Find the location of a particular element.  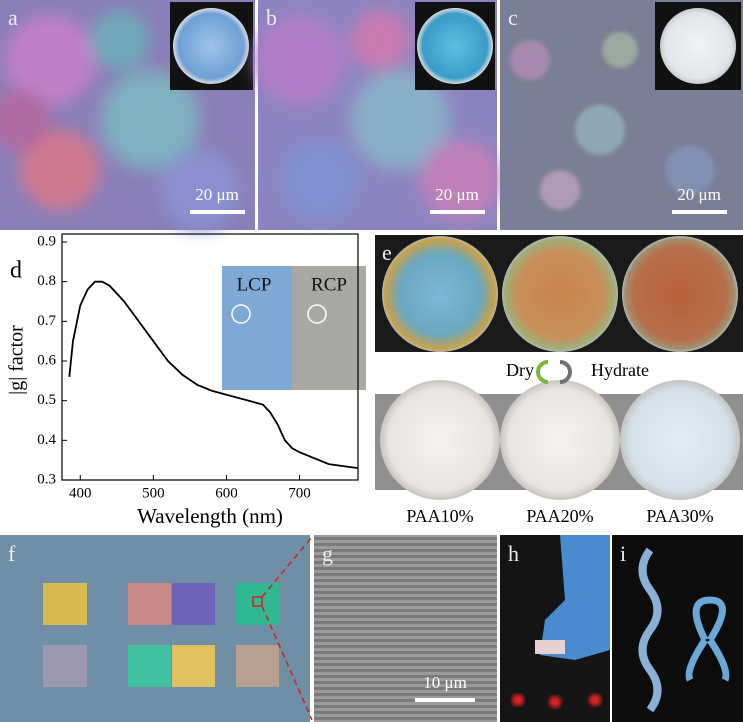

data-line is located at coordinates (213, 374).